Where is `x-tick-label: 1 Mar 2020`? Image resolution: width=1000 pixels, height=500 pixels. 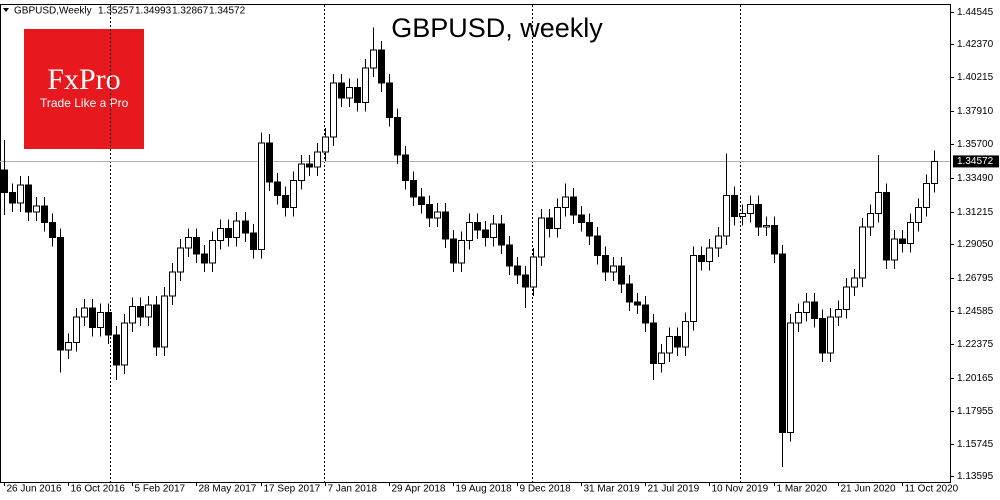
x-tick-label: 1 Mar 2020 is located at coordinates (802, 489).